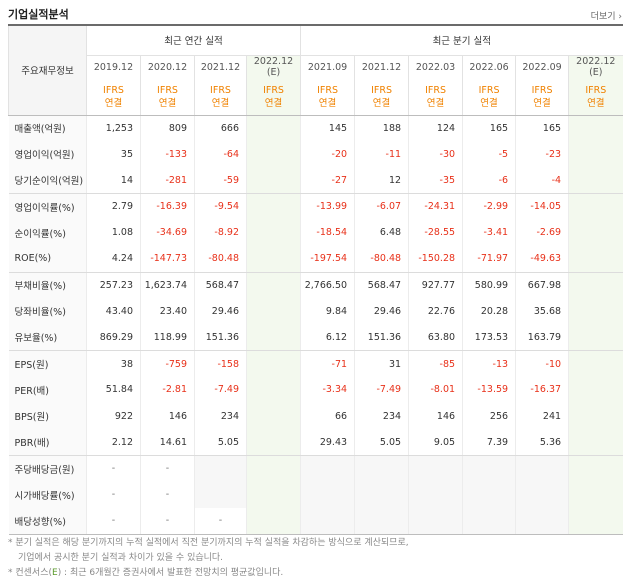  I want to click on table-cell: 20.28, so click(489, 311).